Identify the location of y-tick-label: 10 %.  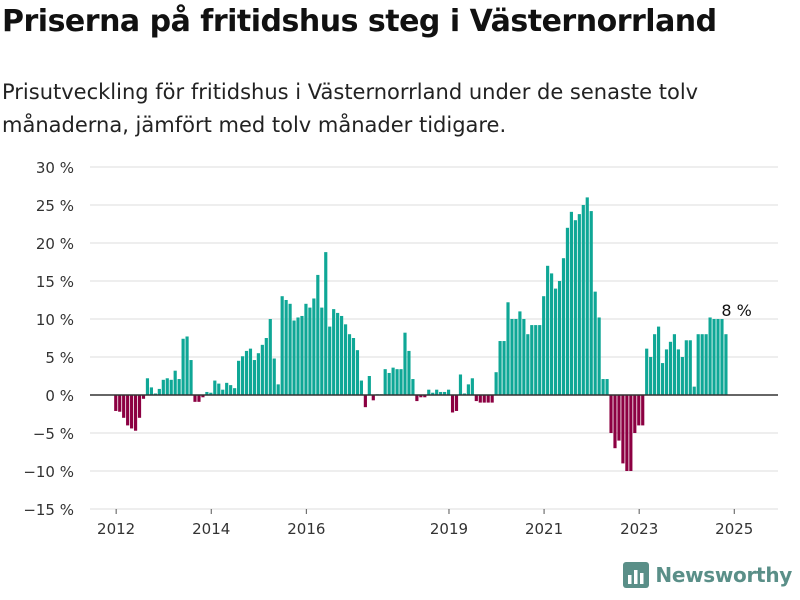
(55, 320).